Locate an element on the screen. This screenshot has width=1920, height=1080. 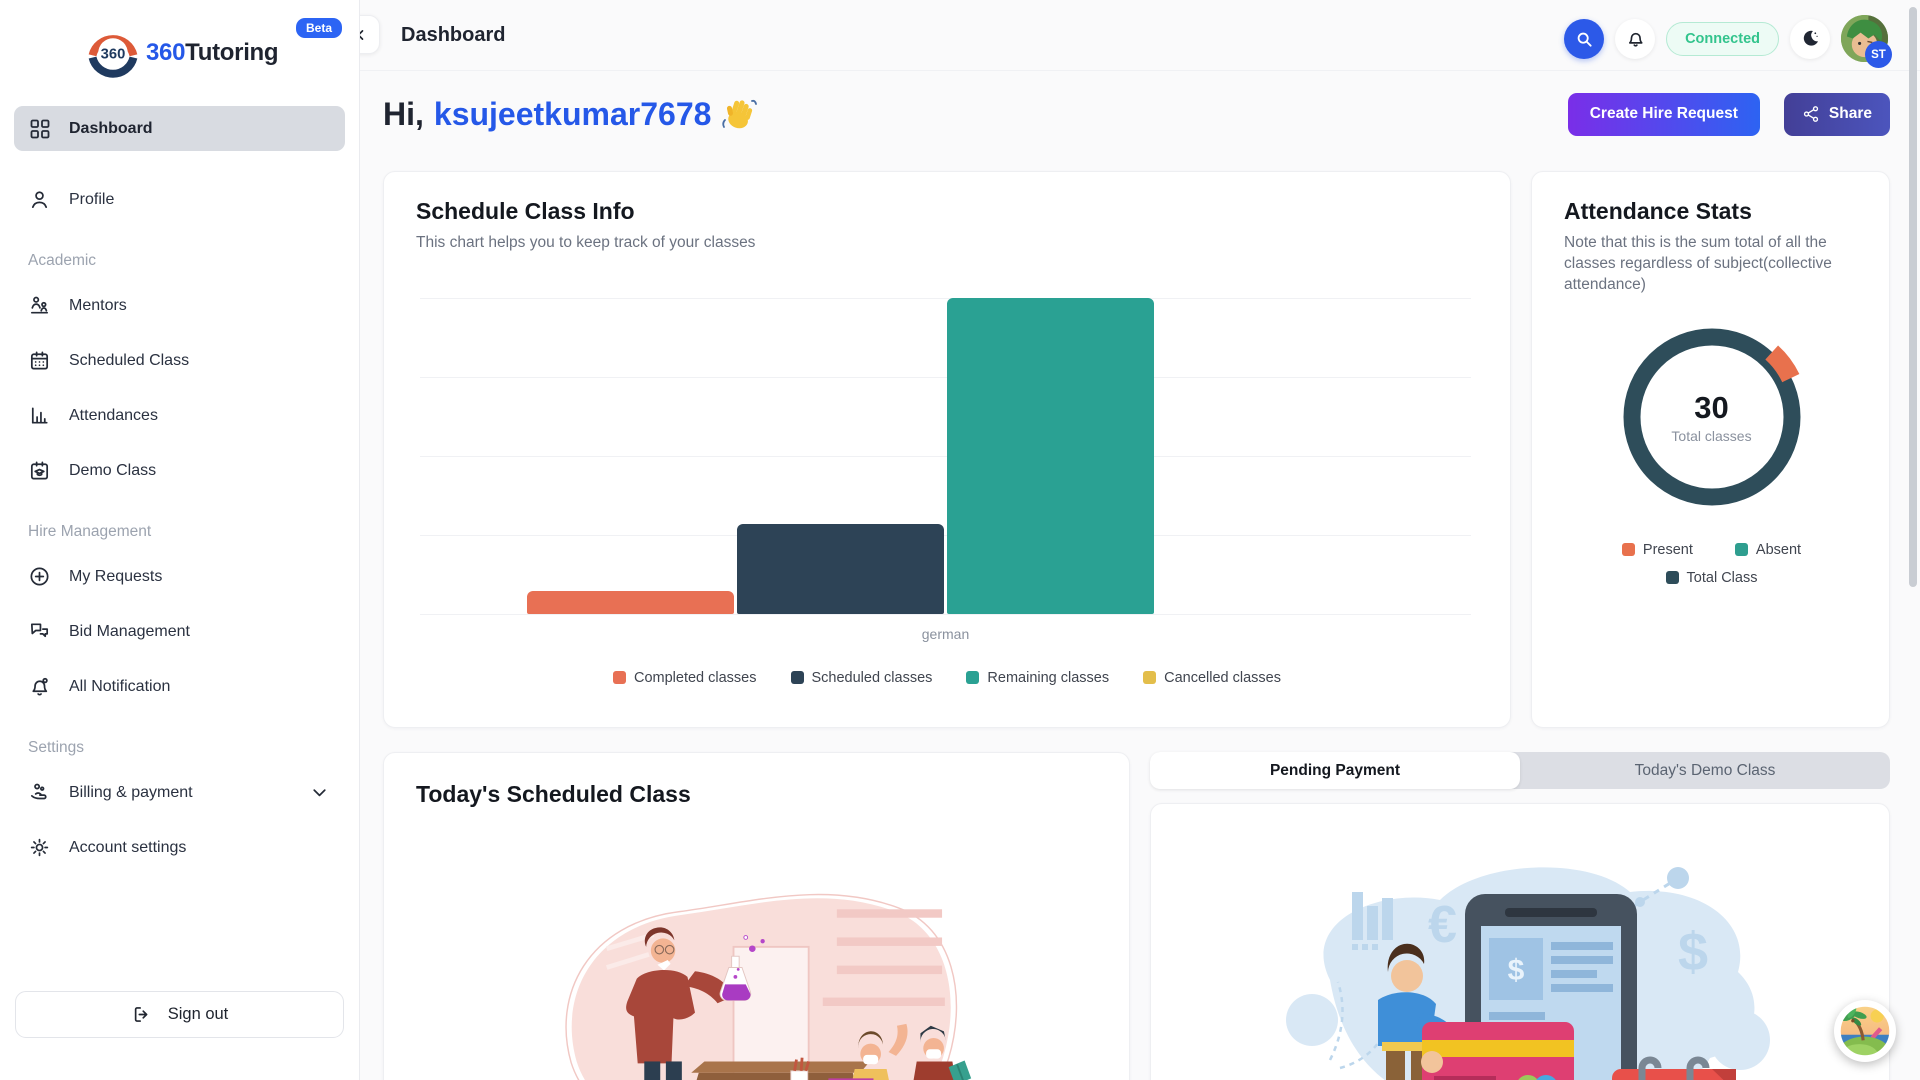
plus-circle-icon is located at coordinates (39, 576).